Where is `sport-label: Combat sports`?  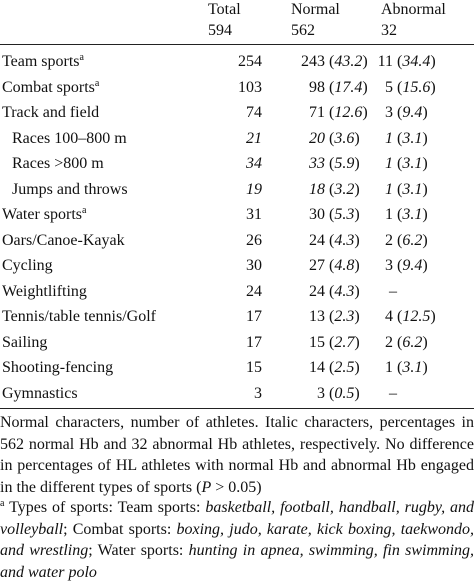
sport-label: Combat sports is located at coordinates (48, 87).